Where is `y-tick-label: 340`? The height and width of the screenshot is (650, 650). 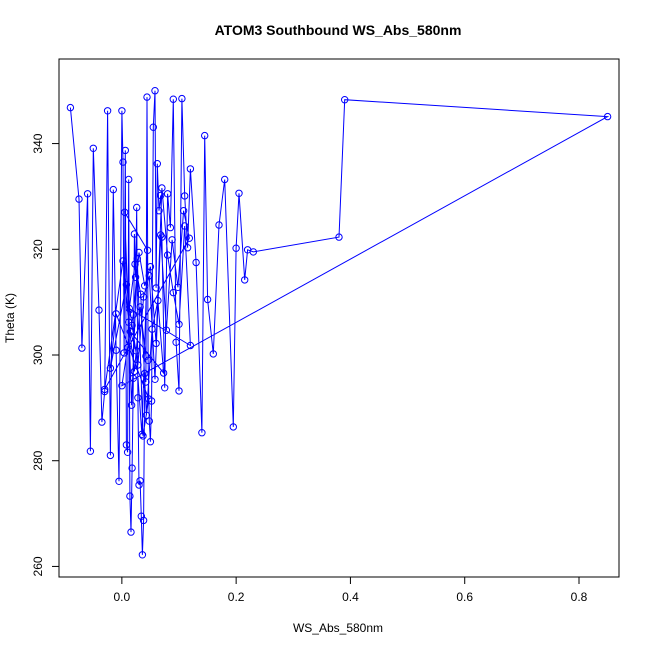 y-tick-label: 340 is located at coordinates (38, 143).